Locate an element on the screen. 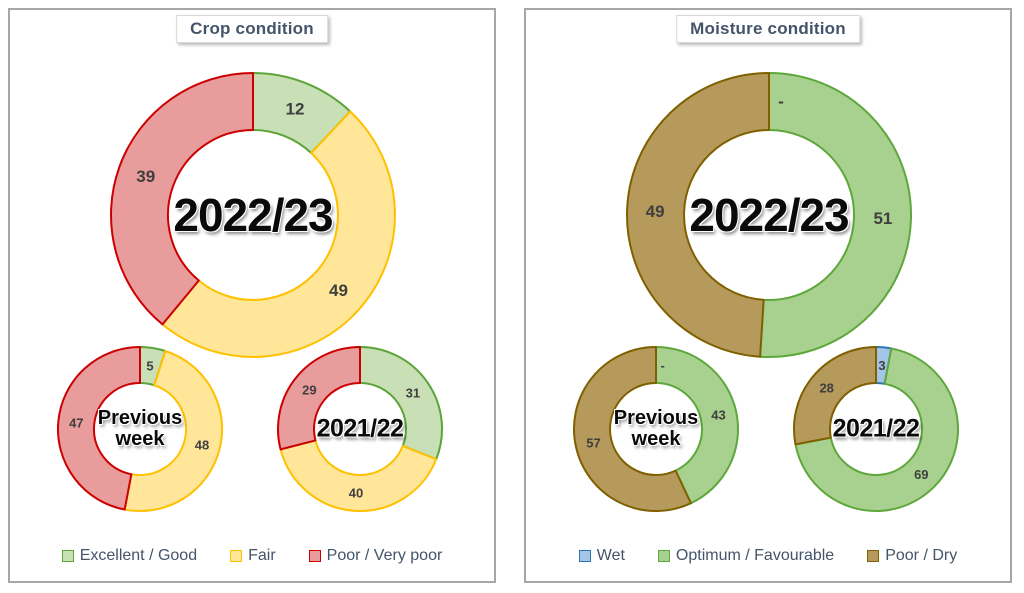 The height and width of the screenshot is (593, 1024). legend-key-excellent-good-icon is located at coordinates (67, 556).